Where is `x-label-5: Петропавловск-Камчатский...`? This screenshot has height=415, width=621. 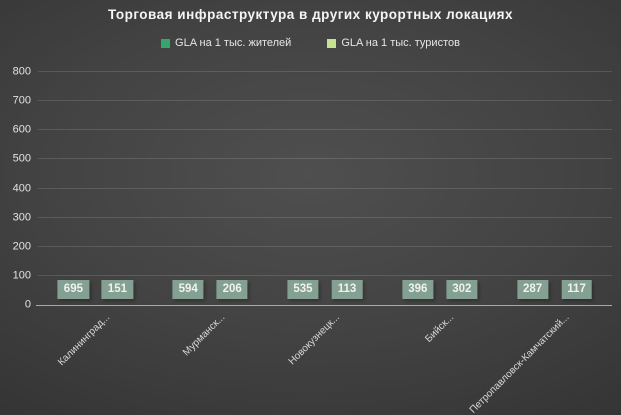
x-label-5: Петропавловск-Камчатский... is located at coordinates (519, 363).